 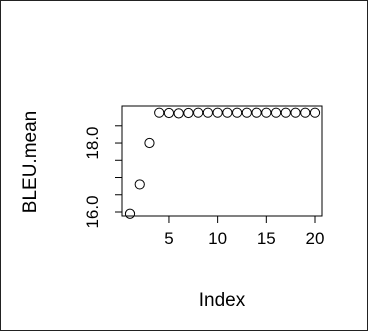 What do you see at coordinates (222, 300) in the screenshot?
I see `x-axis-label: Index` at bounding box center [222, 300].